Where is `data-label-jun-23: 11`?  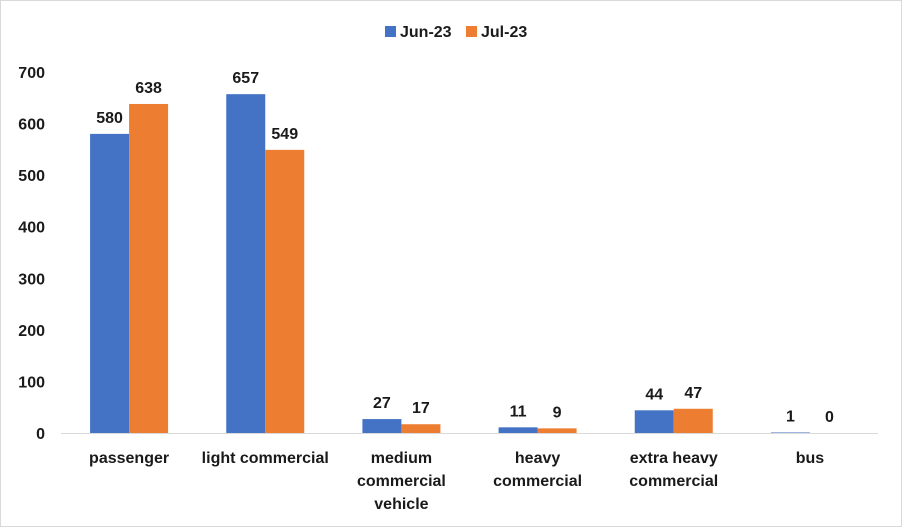
data-label-jun-23: 11 is located at coordinates (518, 411).